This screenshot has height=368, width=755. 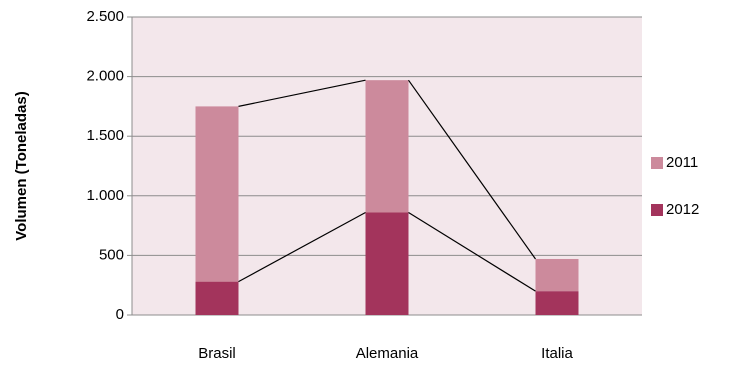 I want to click on x-tick-label: Alemania, so click(x=387, y=353).